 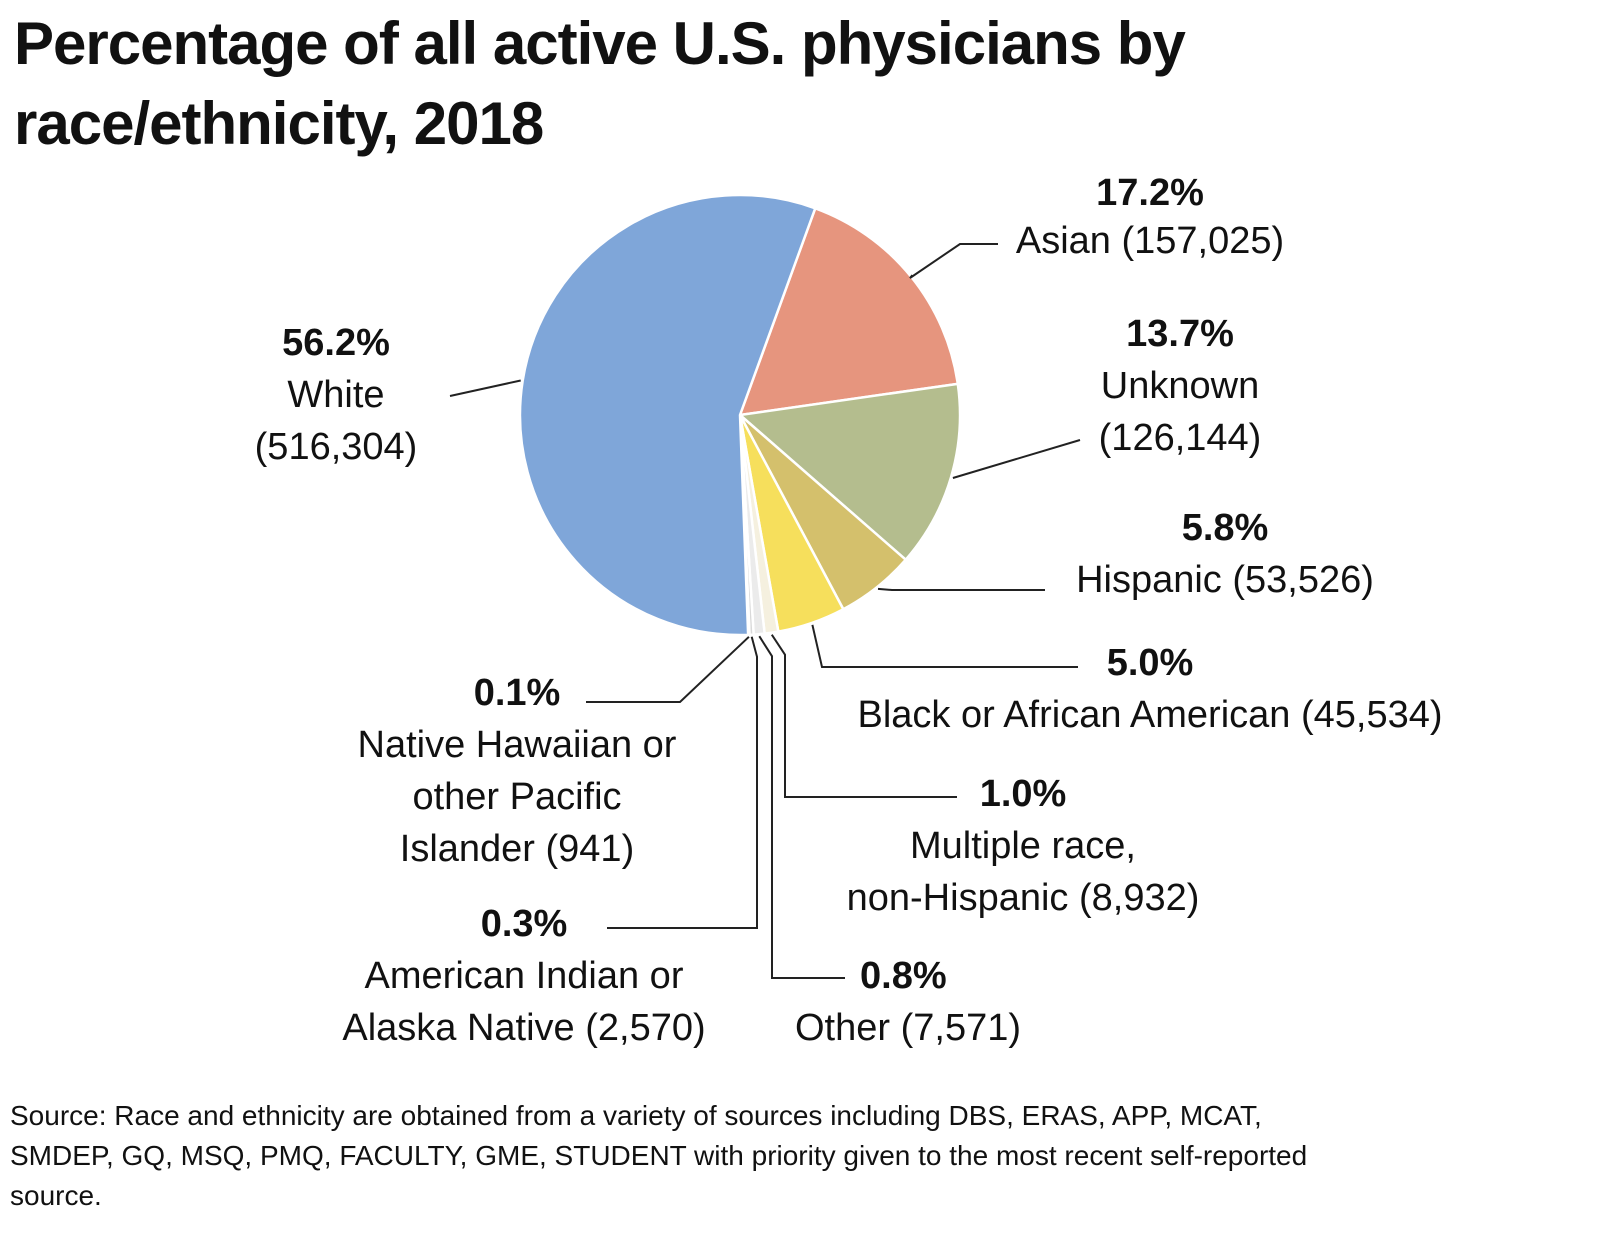 What do you see at coordinates (1023, 898) in the screenshot?
I see `category-label-multiple-race-non-hispanic: non-Hispanic (8,932)` at bounding box center [1023, 898].